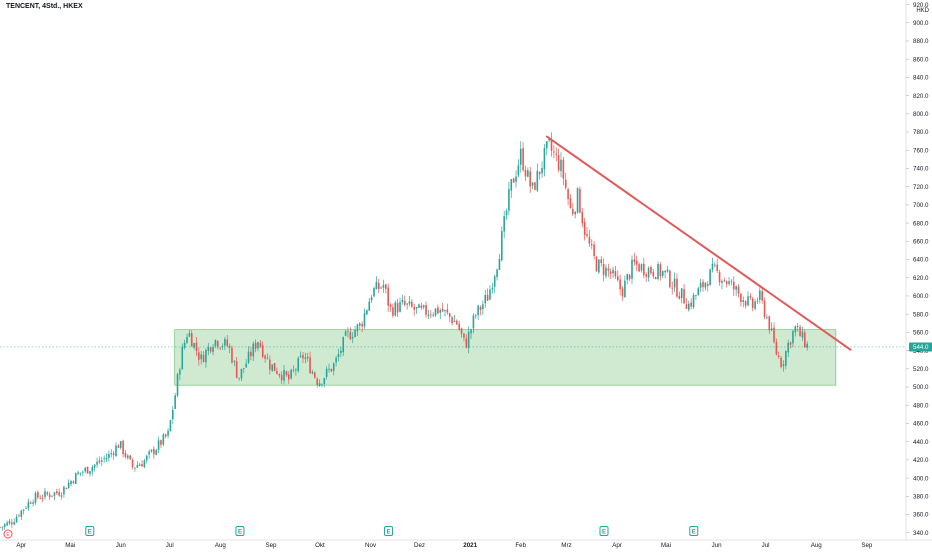  Describe the element at coordinates (921, 405) in the screenshot. I see `y-tick-label: 480.0` at that location.